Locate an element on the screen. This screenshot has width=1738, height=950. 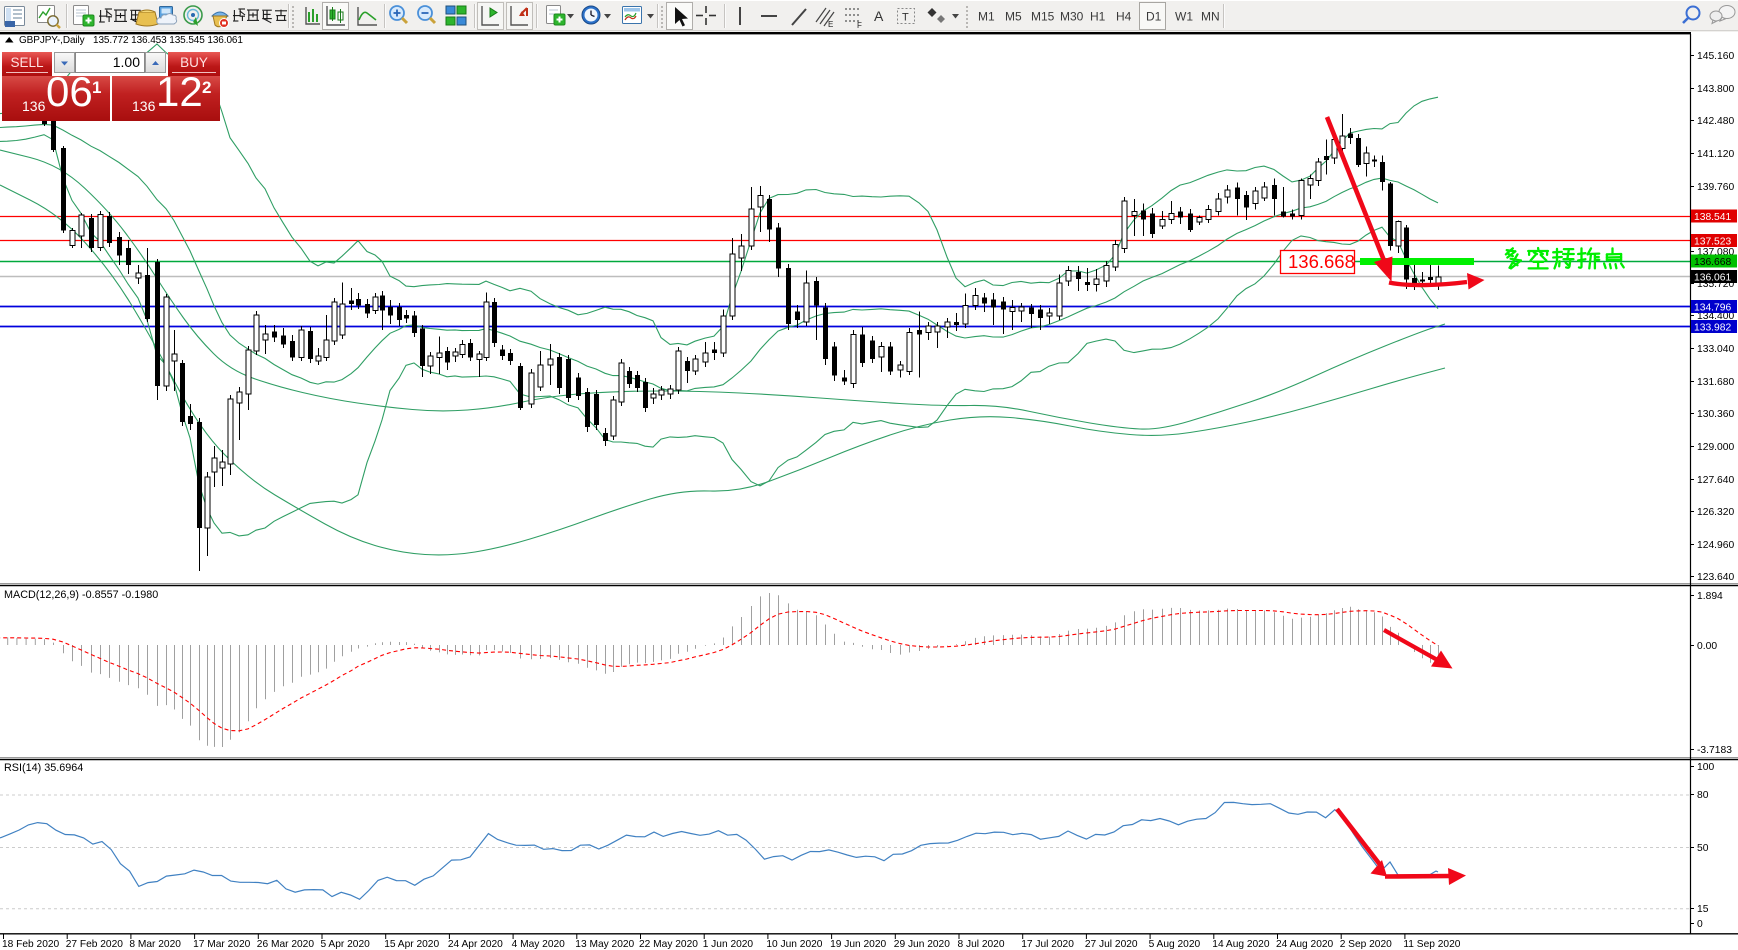
svg-text: 124.960 is located at coordinates (1715, 545).